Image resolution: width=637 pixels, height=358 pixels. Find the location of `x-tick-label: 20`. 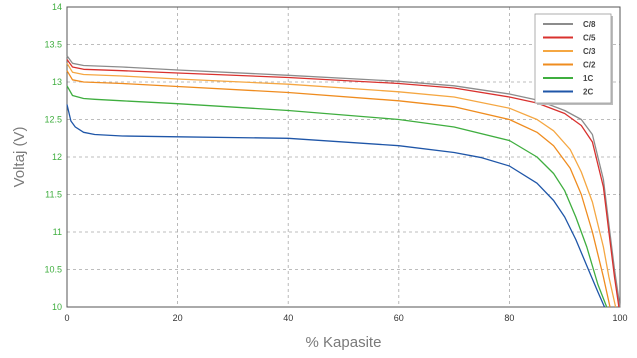

x-tick-label: 20 is located at coordinates (178, 318).